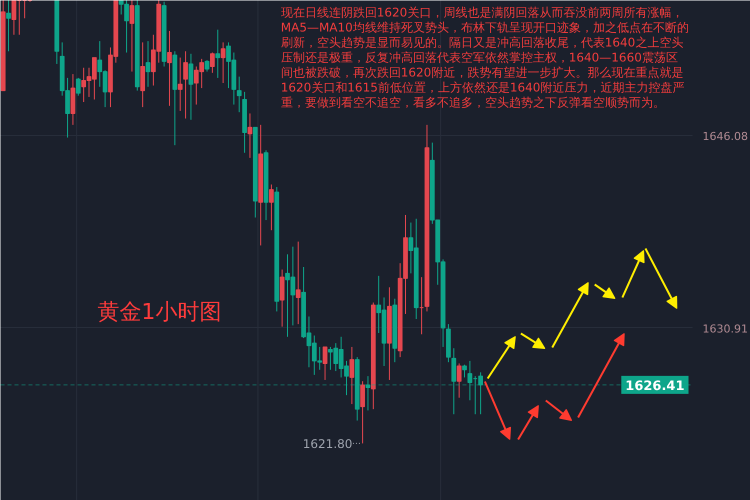 This screenshot has height=500, width=750. Describe the element at coordinates (327, 443) in the screenshot. I see `annotation: 1621.80` at that location.